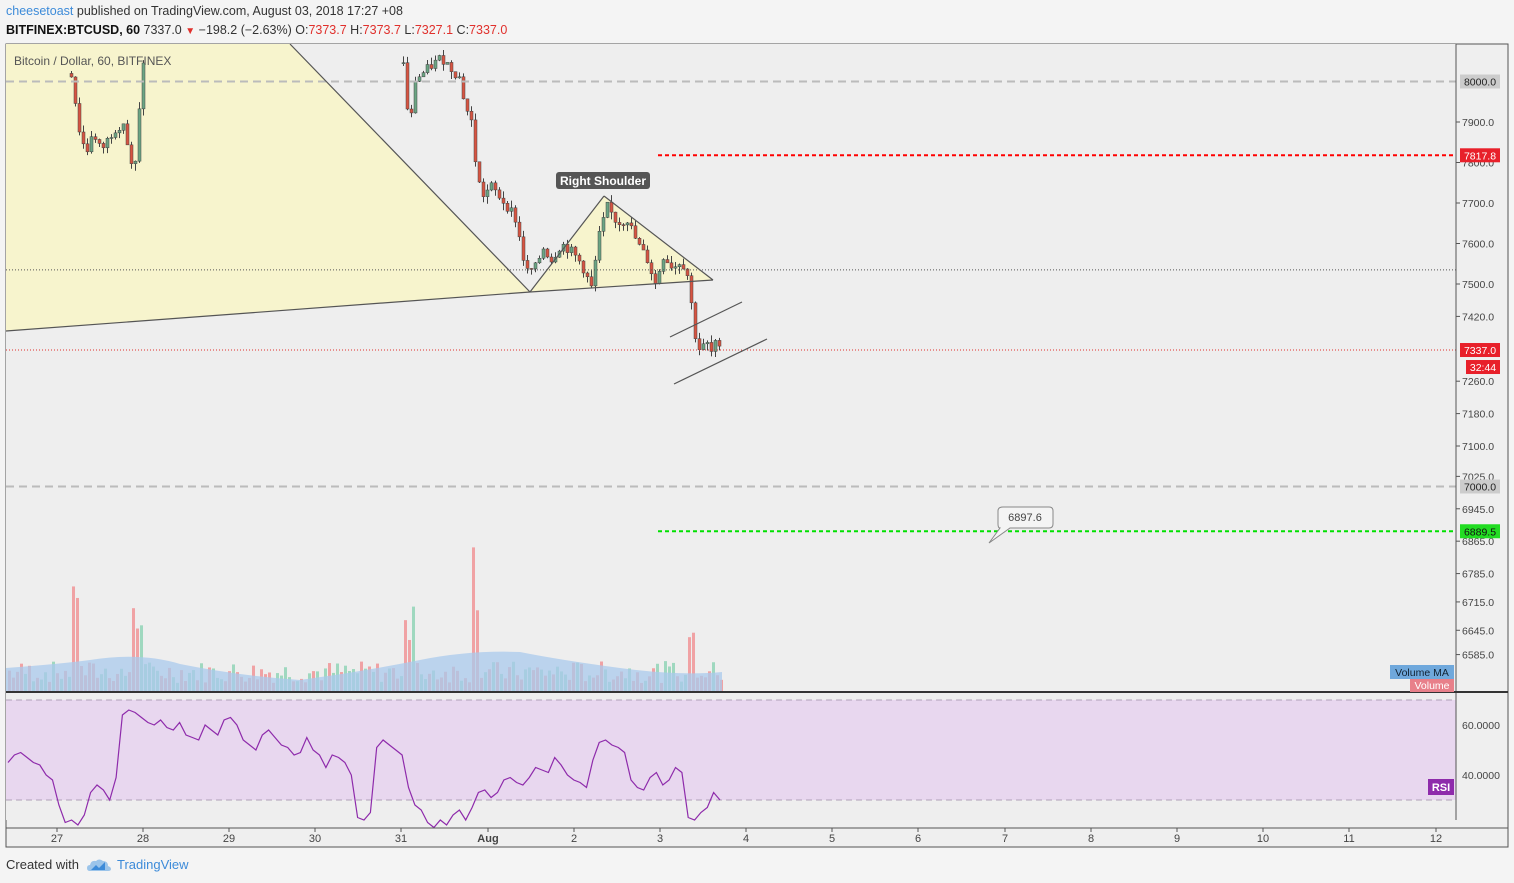 This screenshot has height=883, width=1514. What do you see at coordinates (40, 11) in the screenshot?
I see `author-link: cheesetoast` at bounding box center [40, 11].